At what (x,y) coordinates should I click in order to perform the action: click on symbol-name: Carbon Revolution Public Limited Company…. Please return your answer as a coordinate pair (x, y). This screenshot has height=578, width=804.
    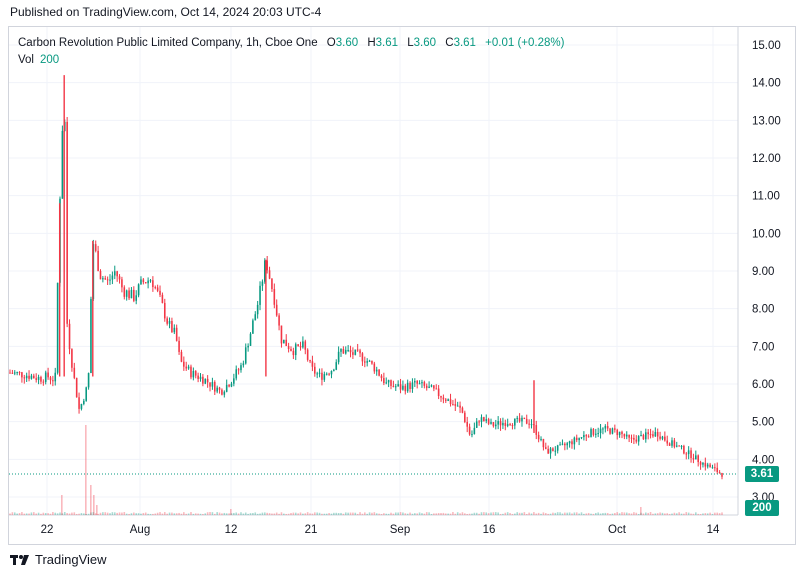
    Looking at the image, I should click on (168, 43).